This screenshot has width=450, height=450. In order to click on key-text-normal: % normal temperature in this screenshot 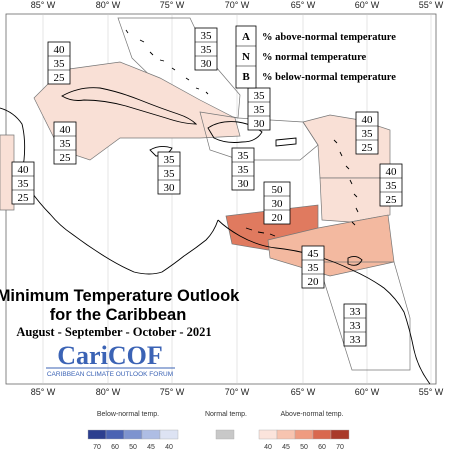, I will do `click(314, 57)`.